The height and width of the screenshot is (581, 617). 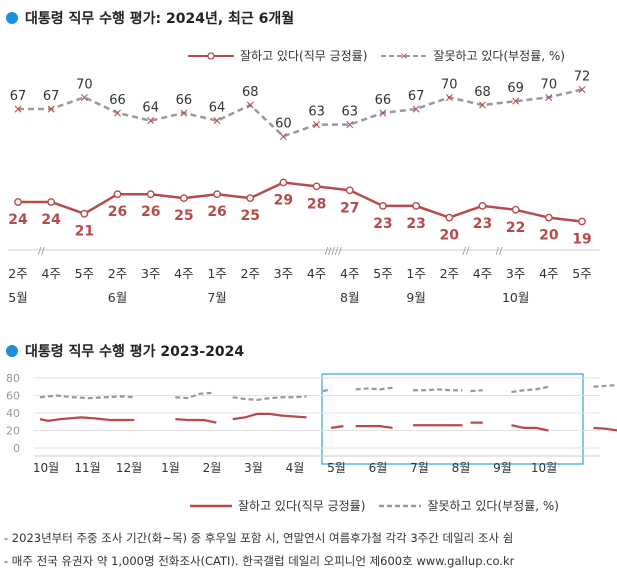 I want to click on y-tick-label: 40, so click(x=13, y=413).